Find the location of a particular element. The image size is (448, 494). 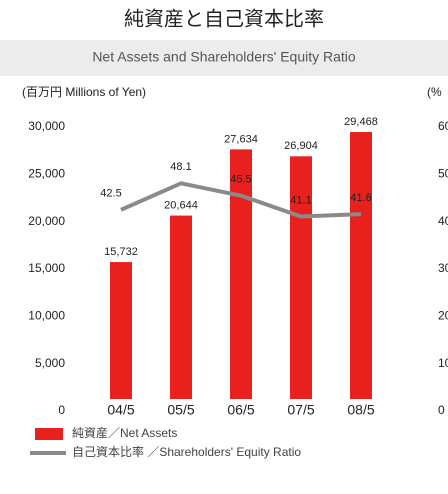

bar-value-label: 29,468 is located at coordinates (361, 122).